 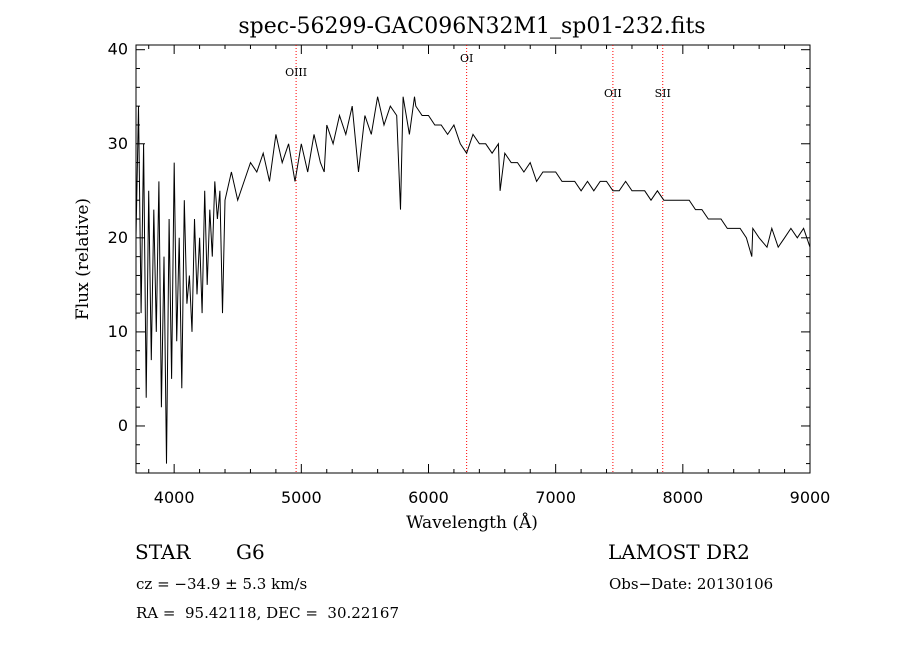 What do you see at coordinates (663, 93) in the screenshot?
I see `line-label-sii: SII` at bounding box center [663, 93].